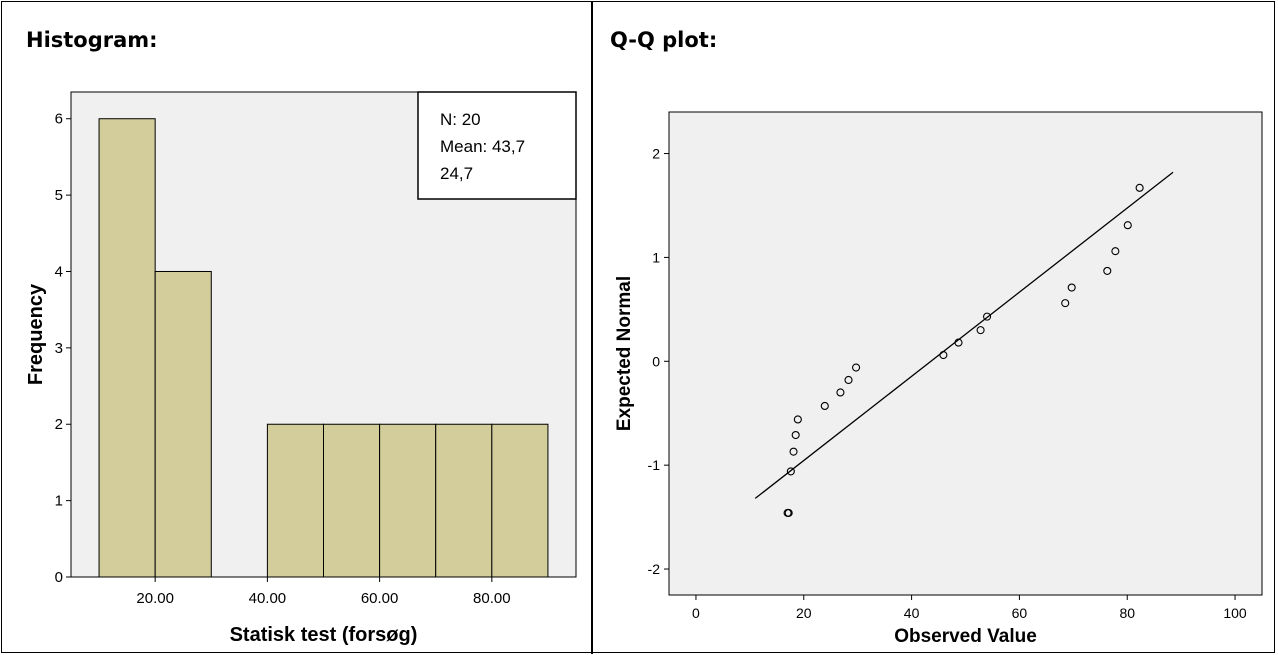 The height and width of the screenshot is (655, 1278). I want to click on histogram-y-tick-label: 0, so click(59, 577).